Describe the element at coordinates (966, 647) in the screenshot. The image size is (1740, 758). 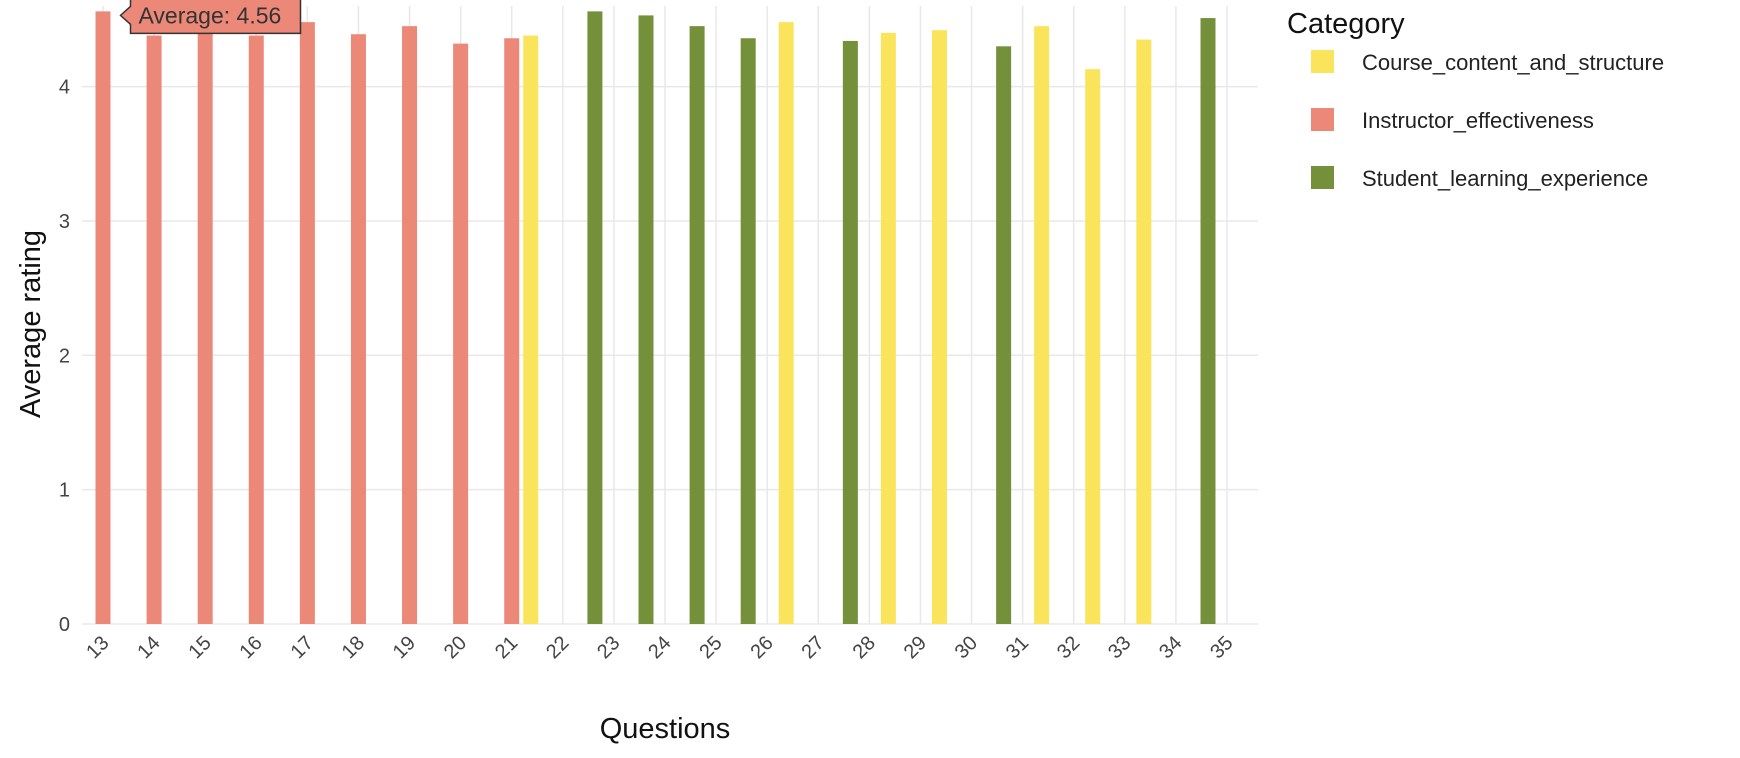
I see `x-tick-label: 30` at that location.